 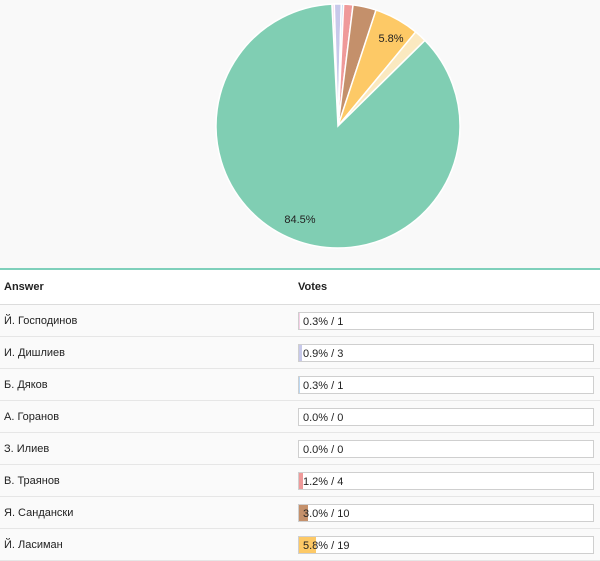 What do you see at coordinates (24, 287) in the screenshot?
I see `answer-header: Answer` at bounding box center [24, 287].